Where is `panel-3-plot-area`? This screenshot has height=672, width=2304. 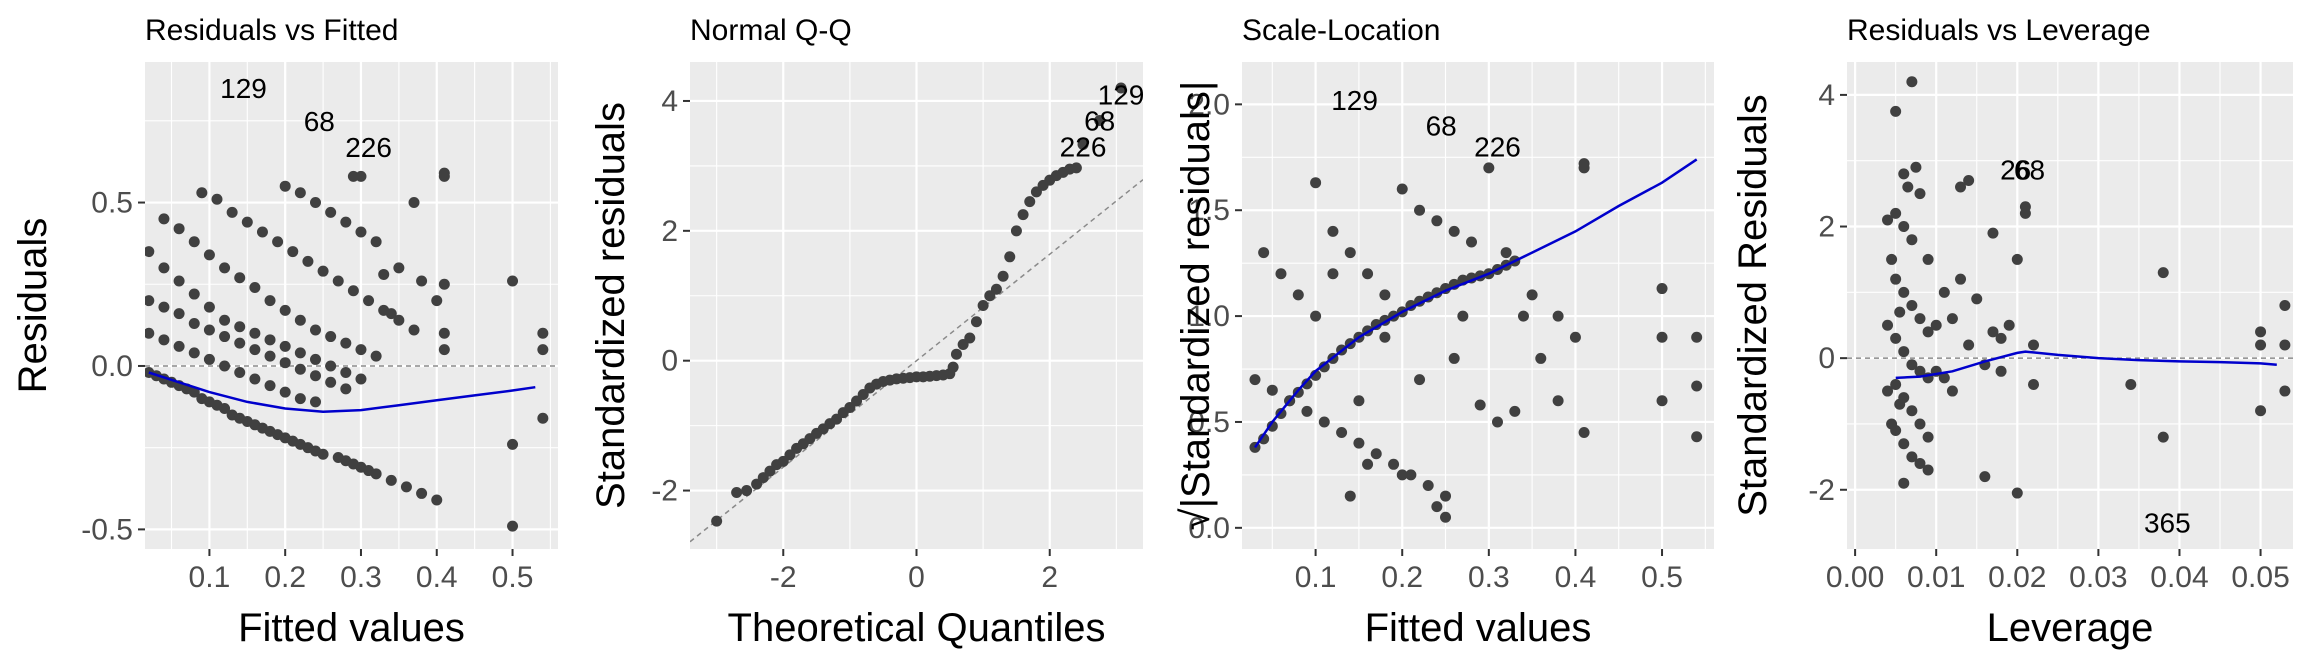
panel-3-plot-area is located at coordinates (1478, 305).